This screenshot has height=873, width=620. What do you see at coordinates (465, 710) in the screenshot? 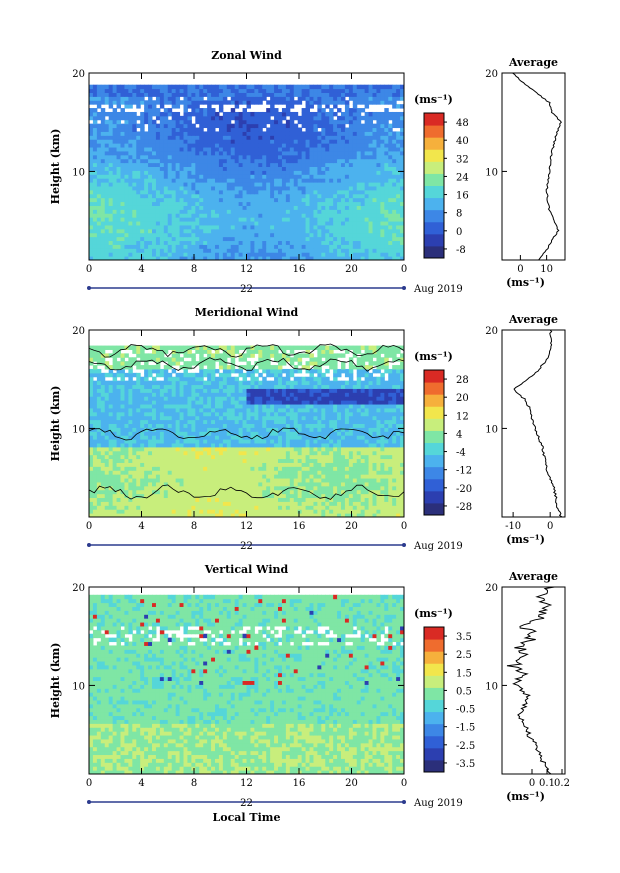
I see `colorbar-tick-label: -0.5` at bounding box center [465, 710].